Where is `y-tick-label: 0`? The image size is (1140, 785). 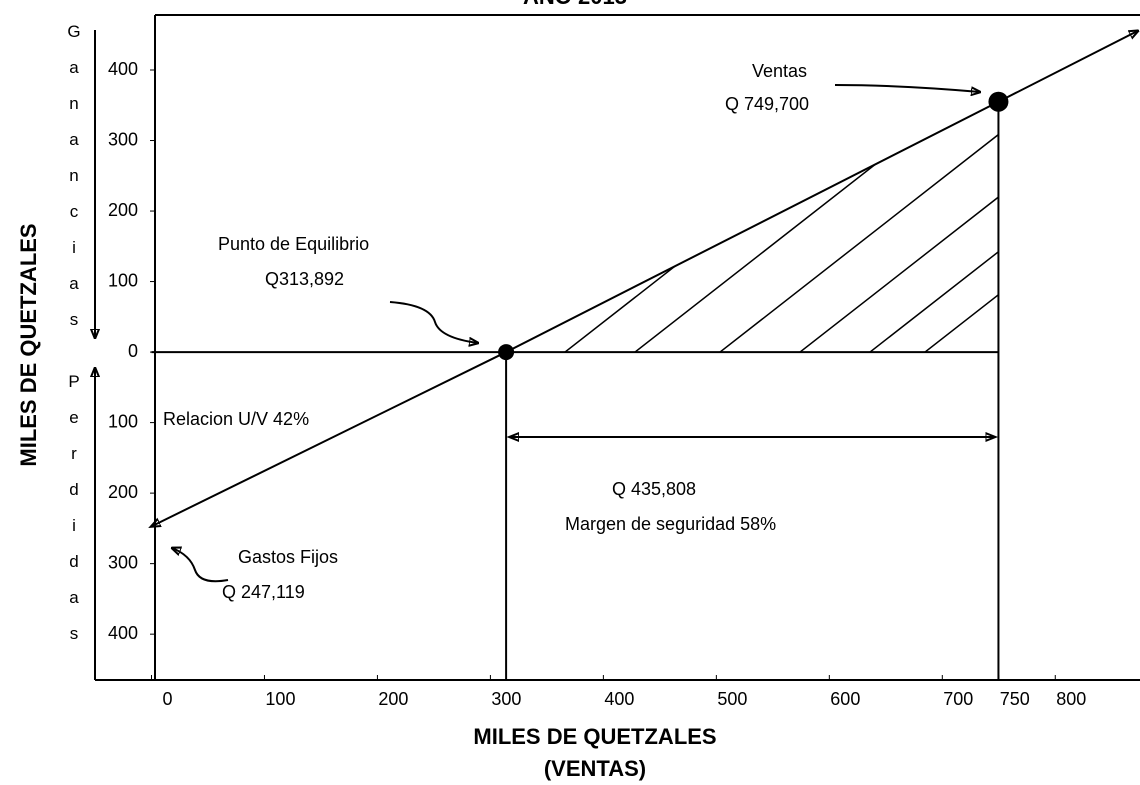
y-tick-label: 0 is located at coordinates (133, 351).